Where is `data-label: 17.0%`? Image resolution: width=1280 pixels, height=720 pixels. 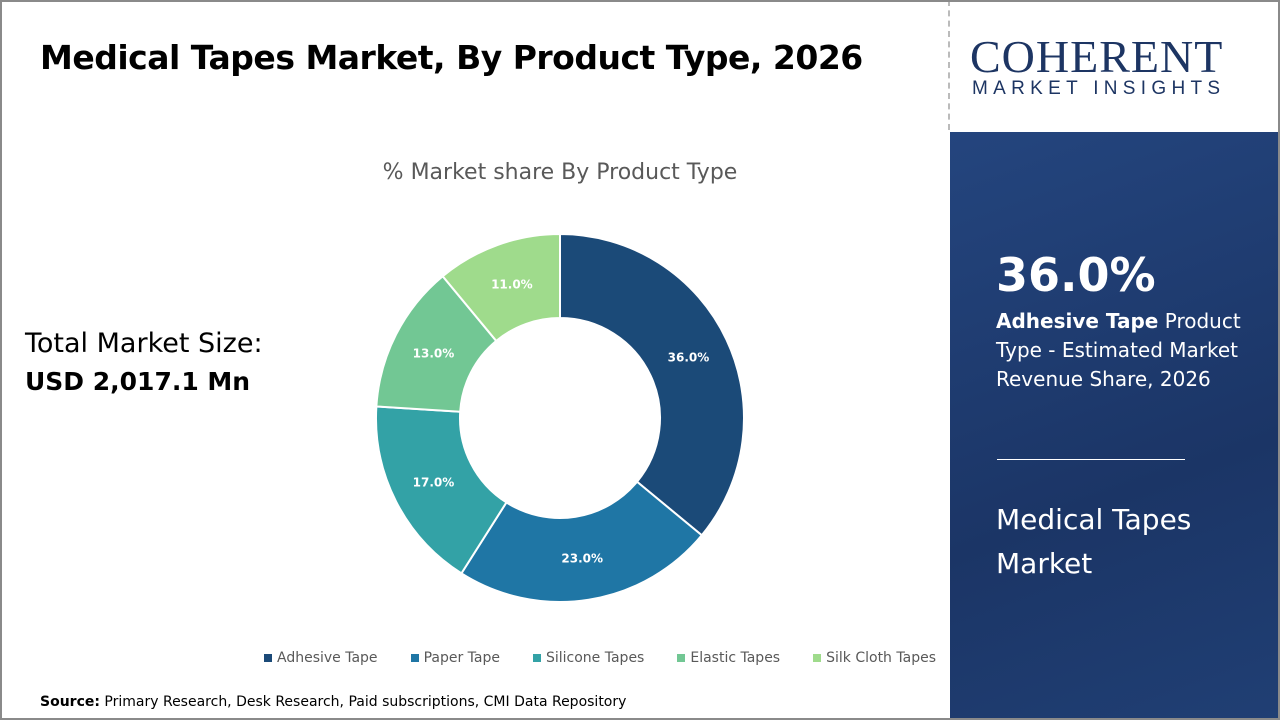 data-label: 17.0% is located at coordinates (434, 482).